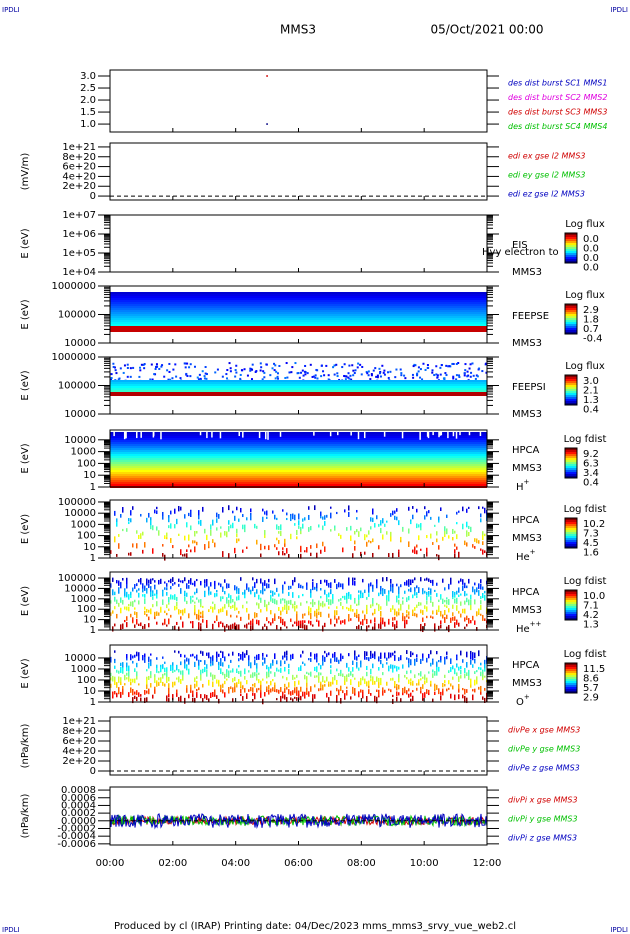 This screenshot has width=630, height=934. I want to click on instrument-label: MMS3, so click(527, 343).